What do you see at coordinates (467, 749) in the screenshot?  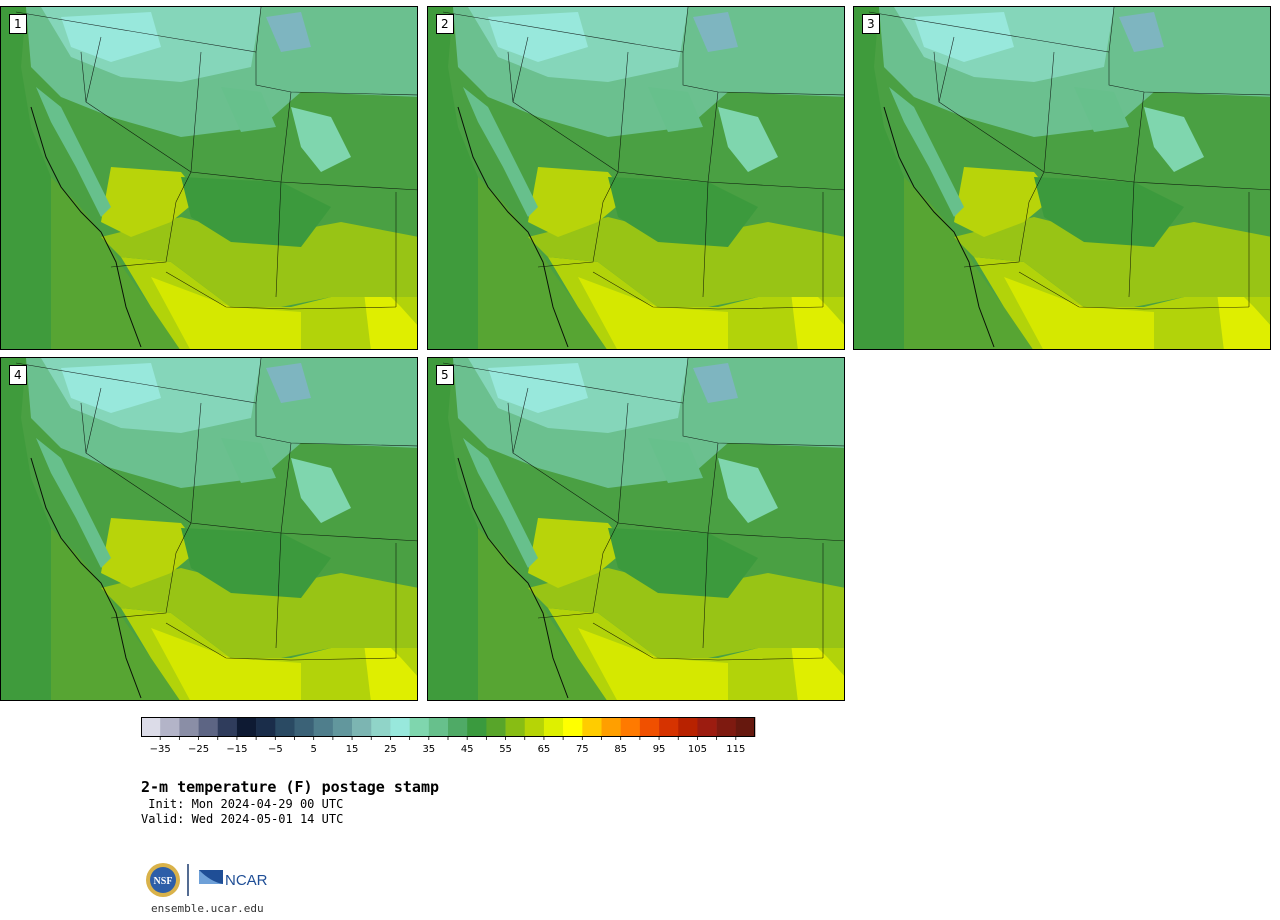 I see `colorbar-tick-label: 45` at bounding box center [467, 749].